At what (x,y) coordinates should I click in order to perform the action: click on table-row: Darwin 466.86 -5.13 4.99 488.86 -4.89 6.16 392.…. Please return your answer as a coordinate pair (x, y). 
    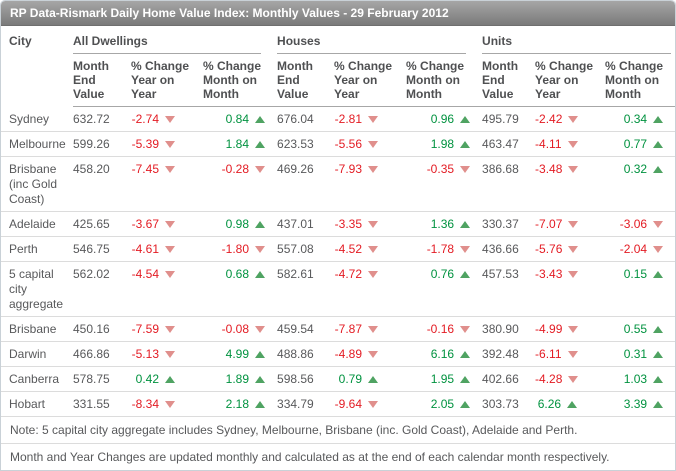
    Looking at the image, I should click on (338, 354).